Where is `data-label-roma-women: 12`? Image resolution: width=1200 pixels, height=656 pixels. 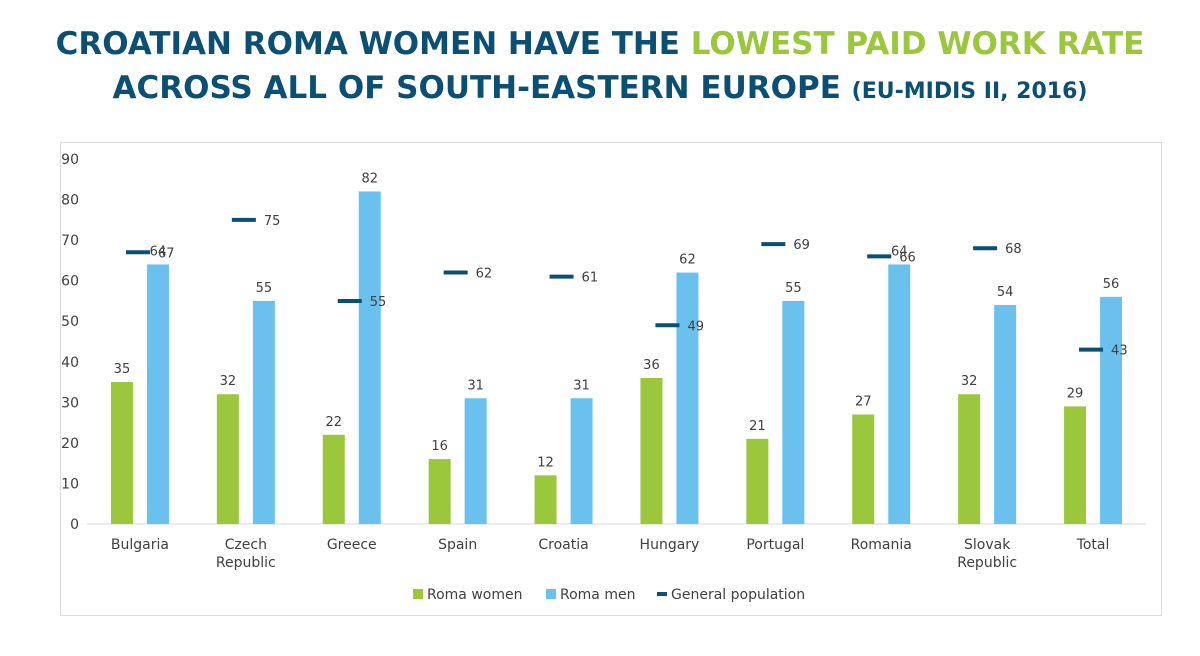 data-label-roma-women: 12 is located at coordinates (545, 462).